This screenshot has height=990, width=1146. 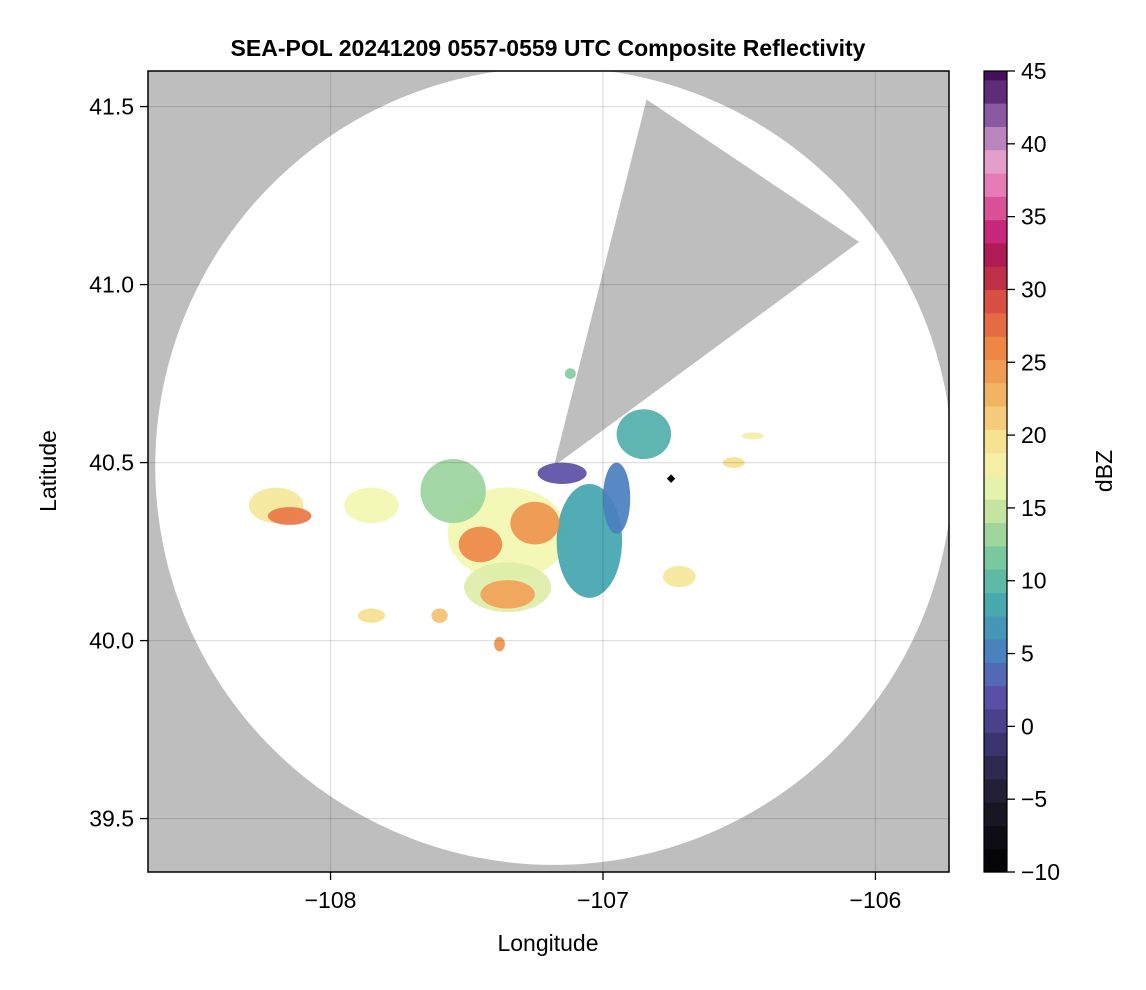 What do you see at coordinates (111, 107) in the screenshot?
I see `y-tick-label: 41.5` at bounding box center [111, 107].